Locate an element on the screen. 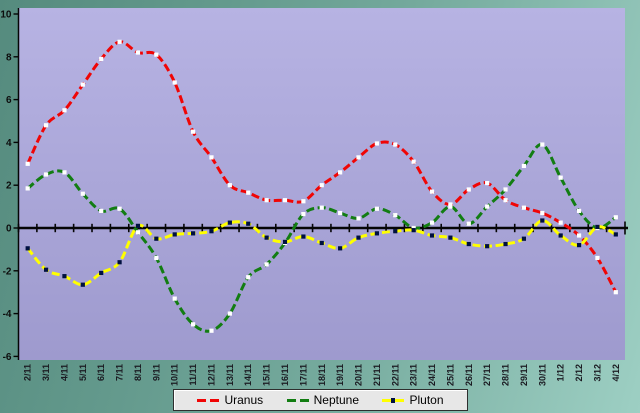 Image resolution: width=640 pixels, height=413 pixels. neptune-line-sample-icon is located at coordinates (297, 400).